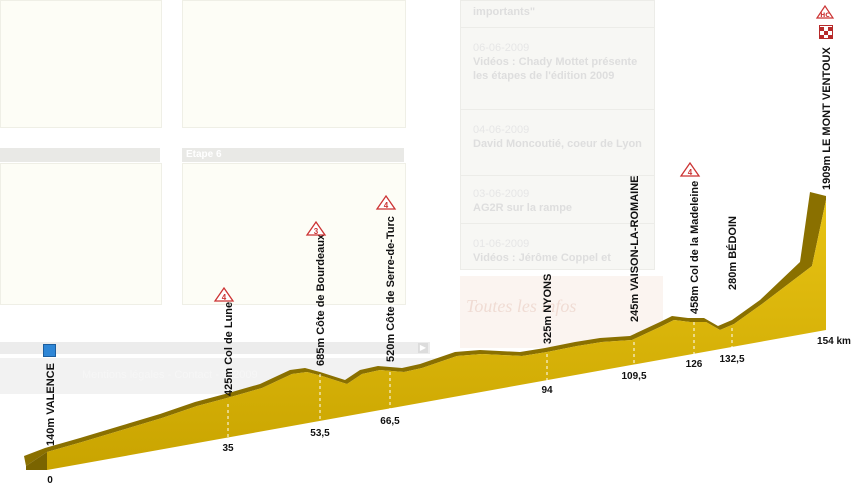 The width and height of the screenshot is (851, 499). Describe the element at coordinates (731, 359) in the screenshot. I see `km-label: 132,5` at that location.